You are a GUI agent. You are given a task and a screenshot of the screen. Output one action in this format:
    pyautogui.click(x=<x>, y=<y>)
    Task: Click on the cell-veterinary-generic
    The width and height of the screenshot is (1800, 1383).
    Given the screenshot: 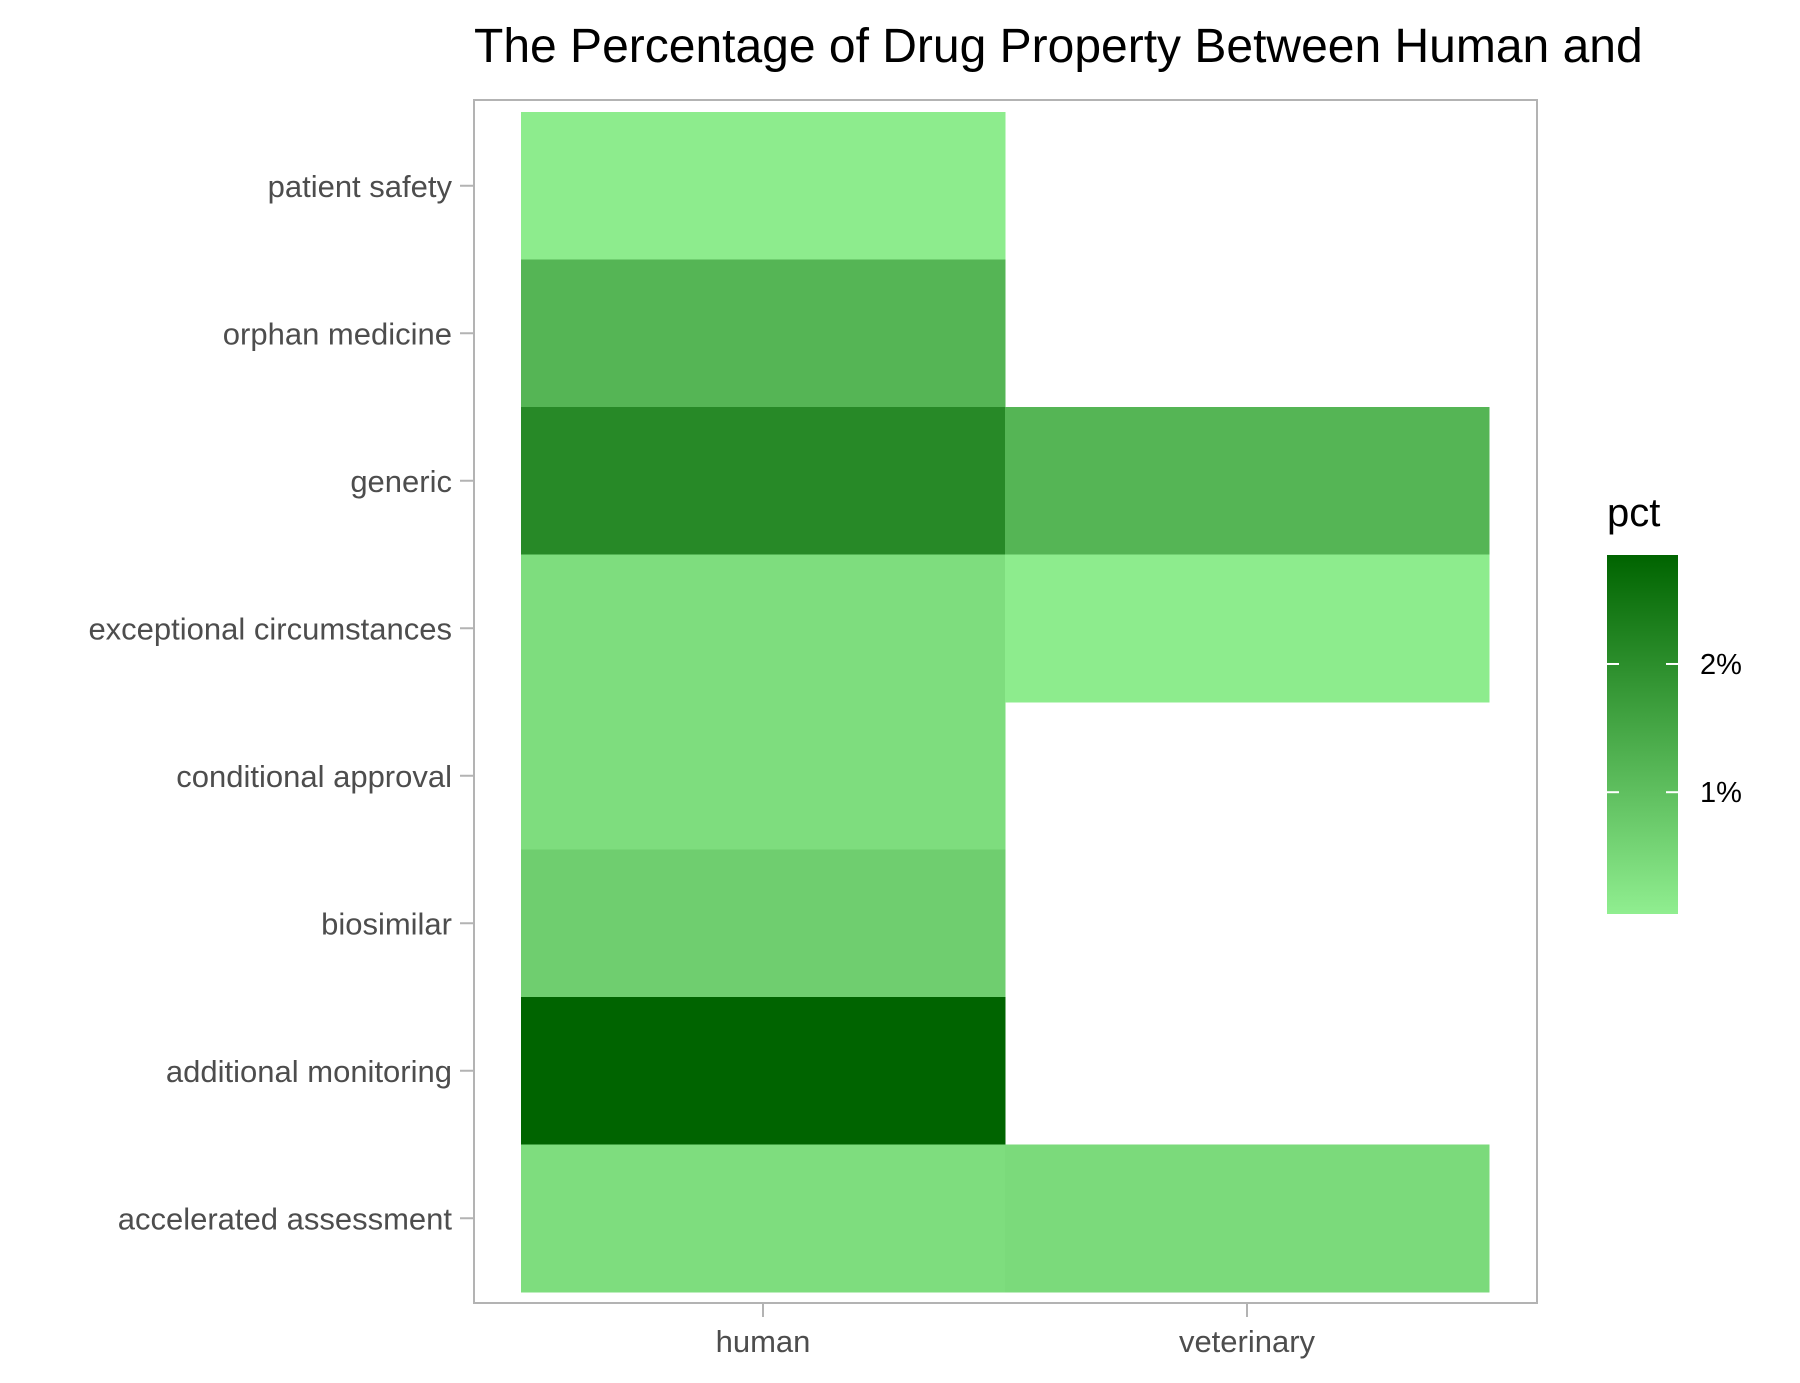 What is the action you would take?
    pyautogui.click(x=1247, y=481)
    